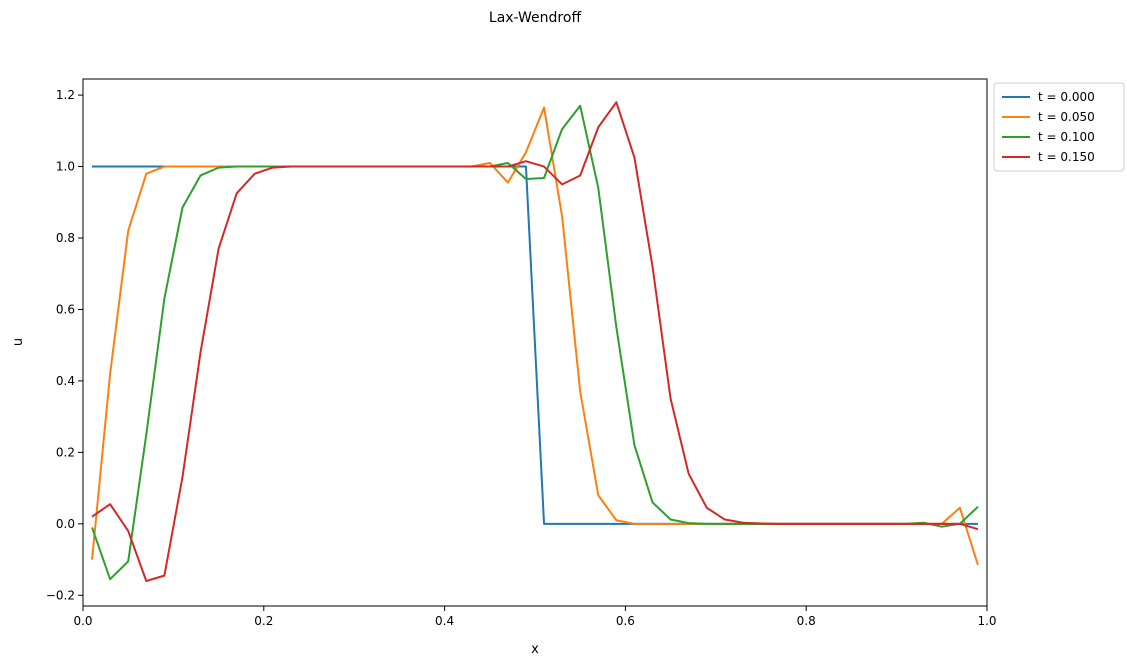  I want to click on x-tick-label: 0.6, so click(625, 621).